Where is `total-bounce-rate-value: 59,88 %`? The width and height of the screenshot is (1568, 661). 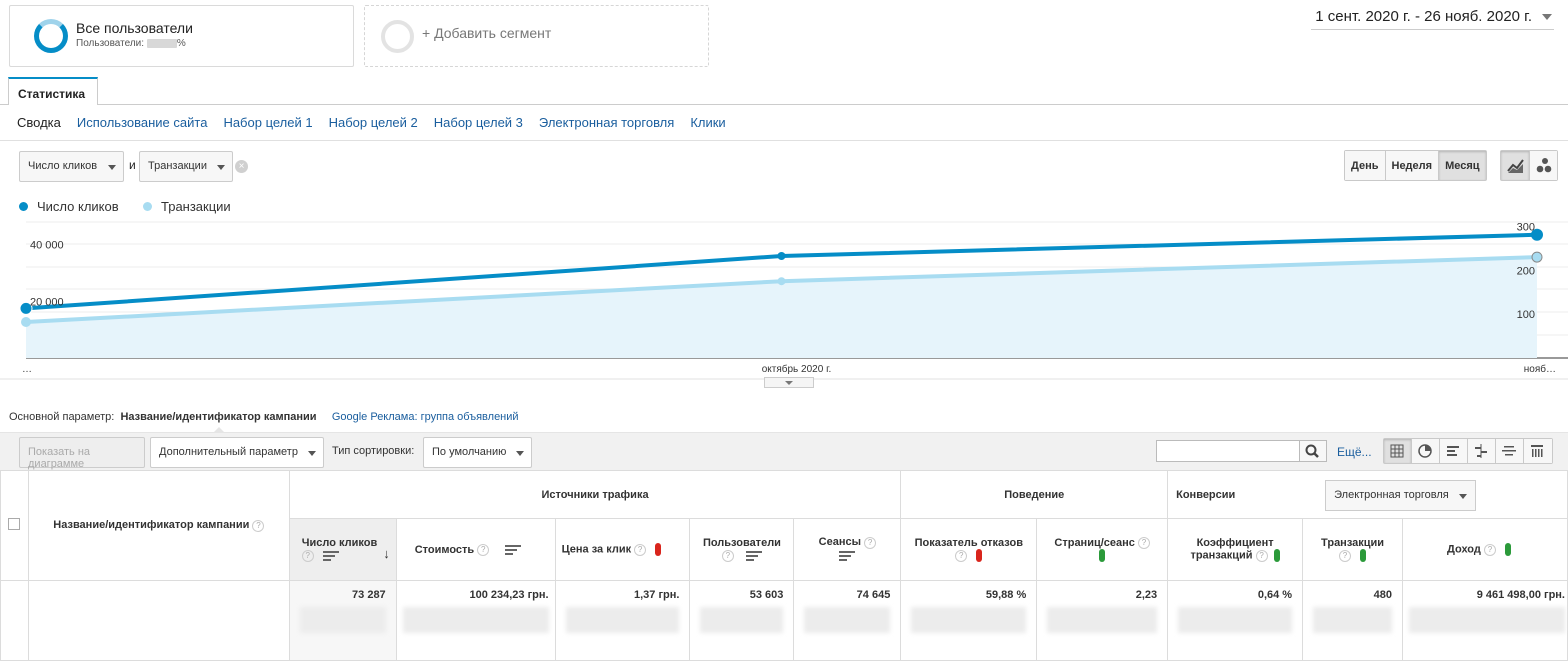 total-bounce-rate-value: 59,88 % is located at coordinates (1006, 595).